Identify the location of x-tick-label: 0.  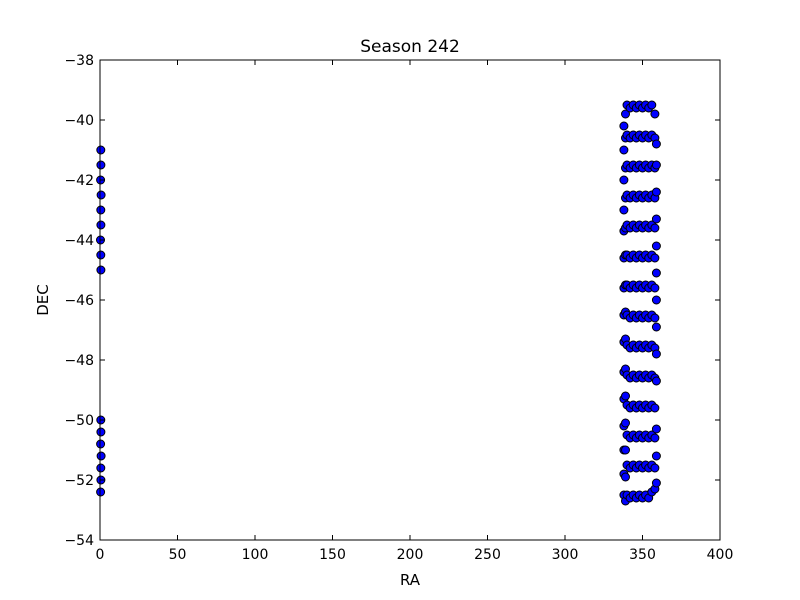
(100, 555).